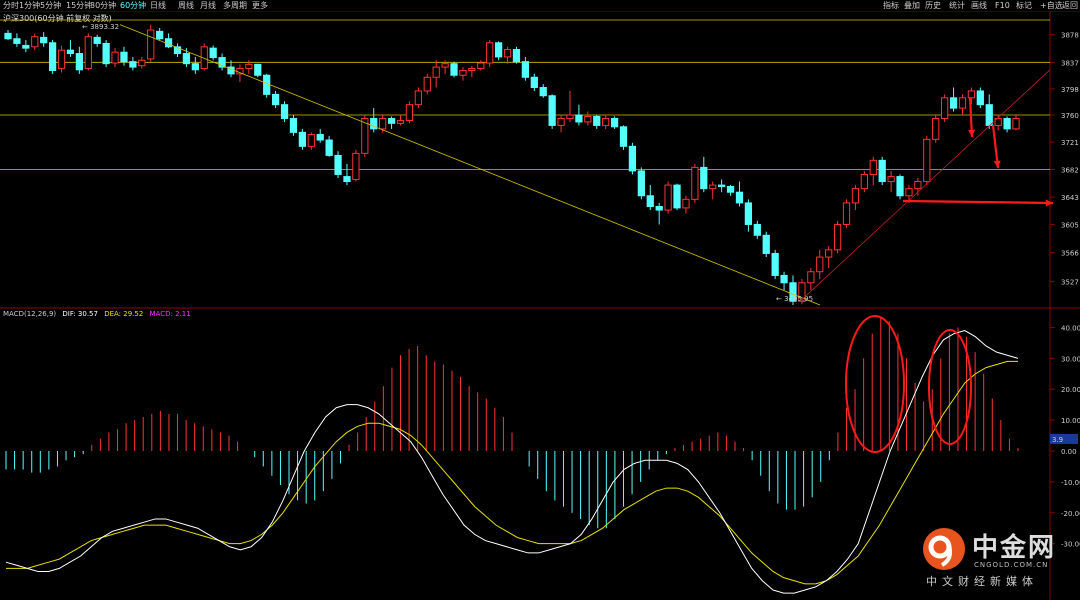 Image resolution: width=1080 pixels, height=600 pixels. I want to click on toolbar-button-4: 画线, so click(979, 5).